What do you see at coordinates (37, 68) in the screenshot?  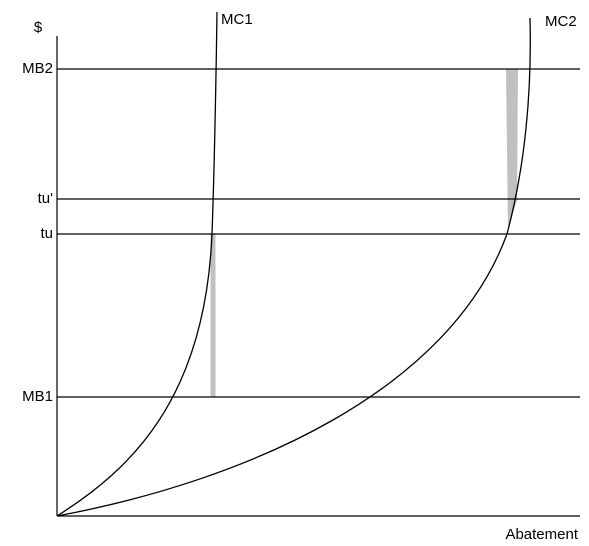 I see `level-label: MB2` at bounding box center [37, 68].